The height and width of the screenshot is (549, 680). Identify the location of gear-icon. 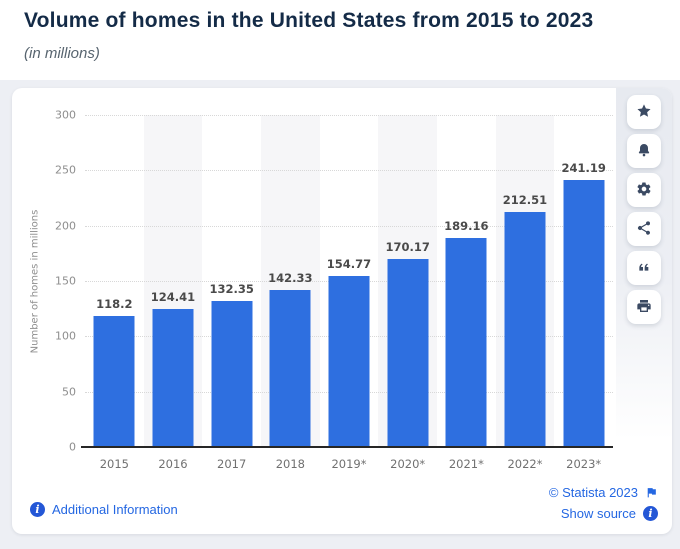
(644, 190).